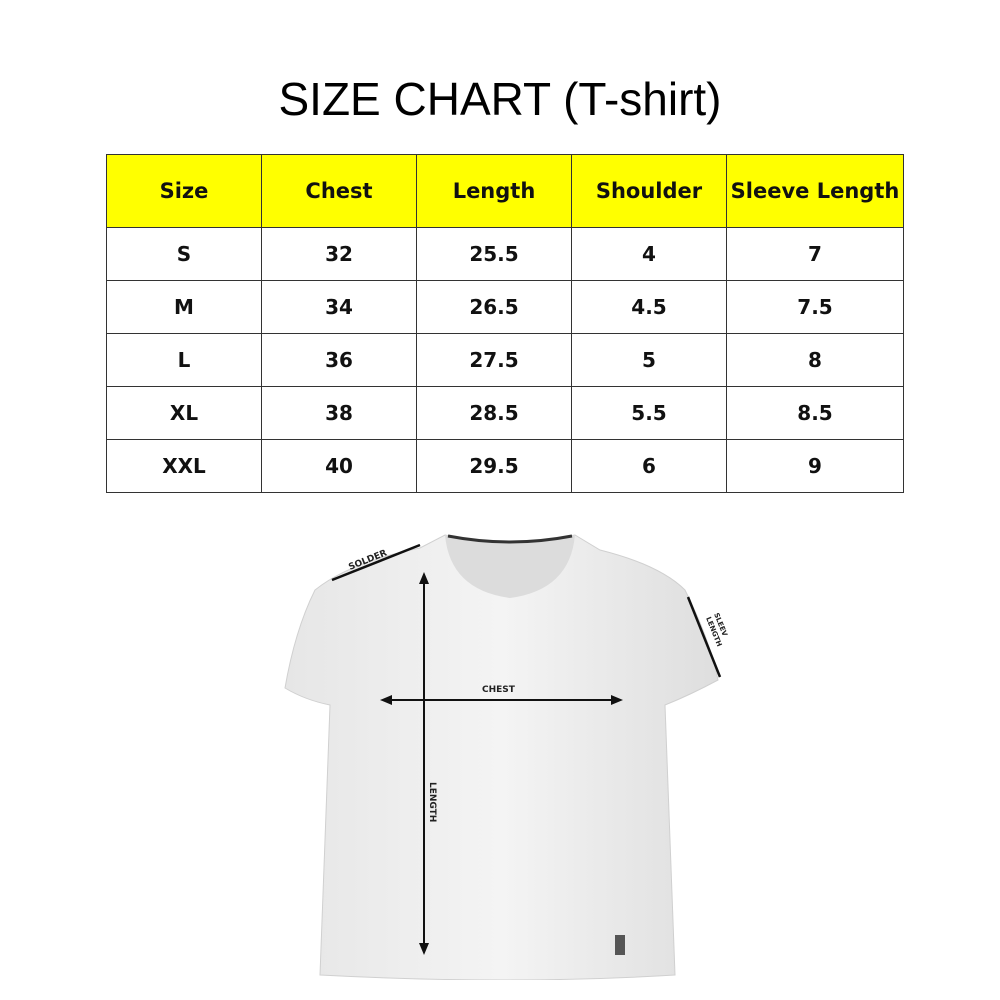 Image resolution: width=1000 pixels, height=1000 pixels. What do you see at coordinates (620, 945) in the screenshot?
I see `brand-tag-icon` at bounding box center [620, 945].